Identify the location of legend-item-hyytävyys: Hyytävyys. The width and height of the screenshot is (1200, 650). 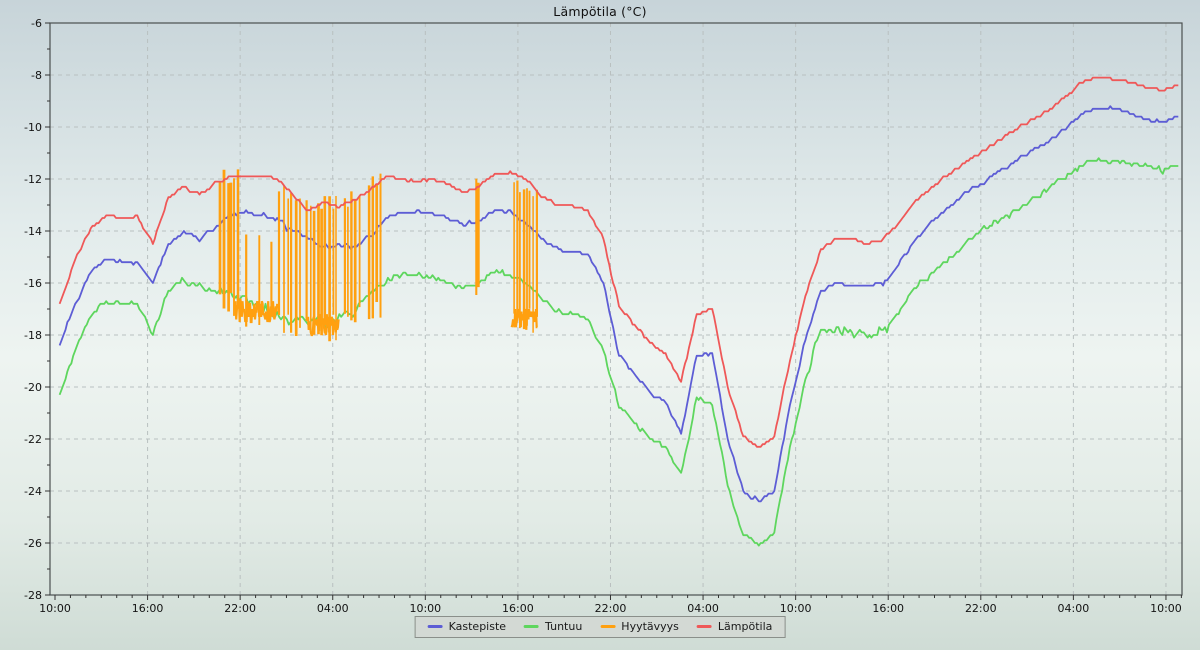
(639, 626).